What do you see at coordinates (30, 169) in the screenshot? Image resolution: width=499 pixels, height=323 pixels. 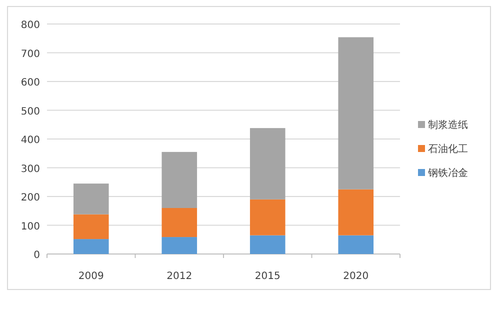 I see `y-tick-label: 300` at bounding box center [30, 169].